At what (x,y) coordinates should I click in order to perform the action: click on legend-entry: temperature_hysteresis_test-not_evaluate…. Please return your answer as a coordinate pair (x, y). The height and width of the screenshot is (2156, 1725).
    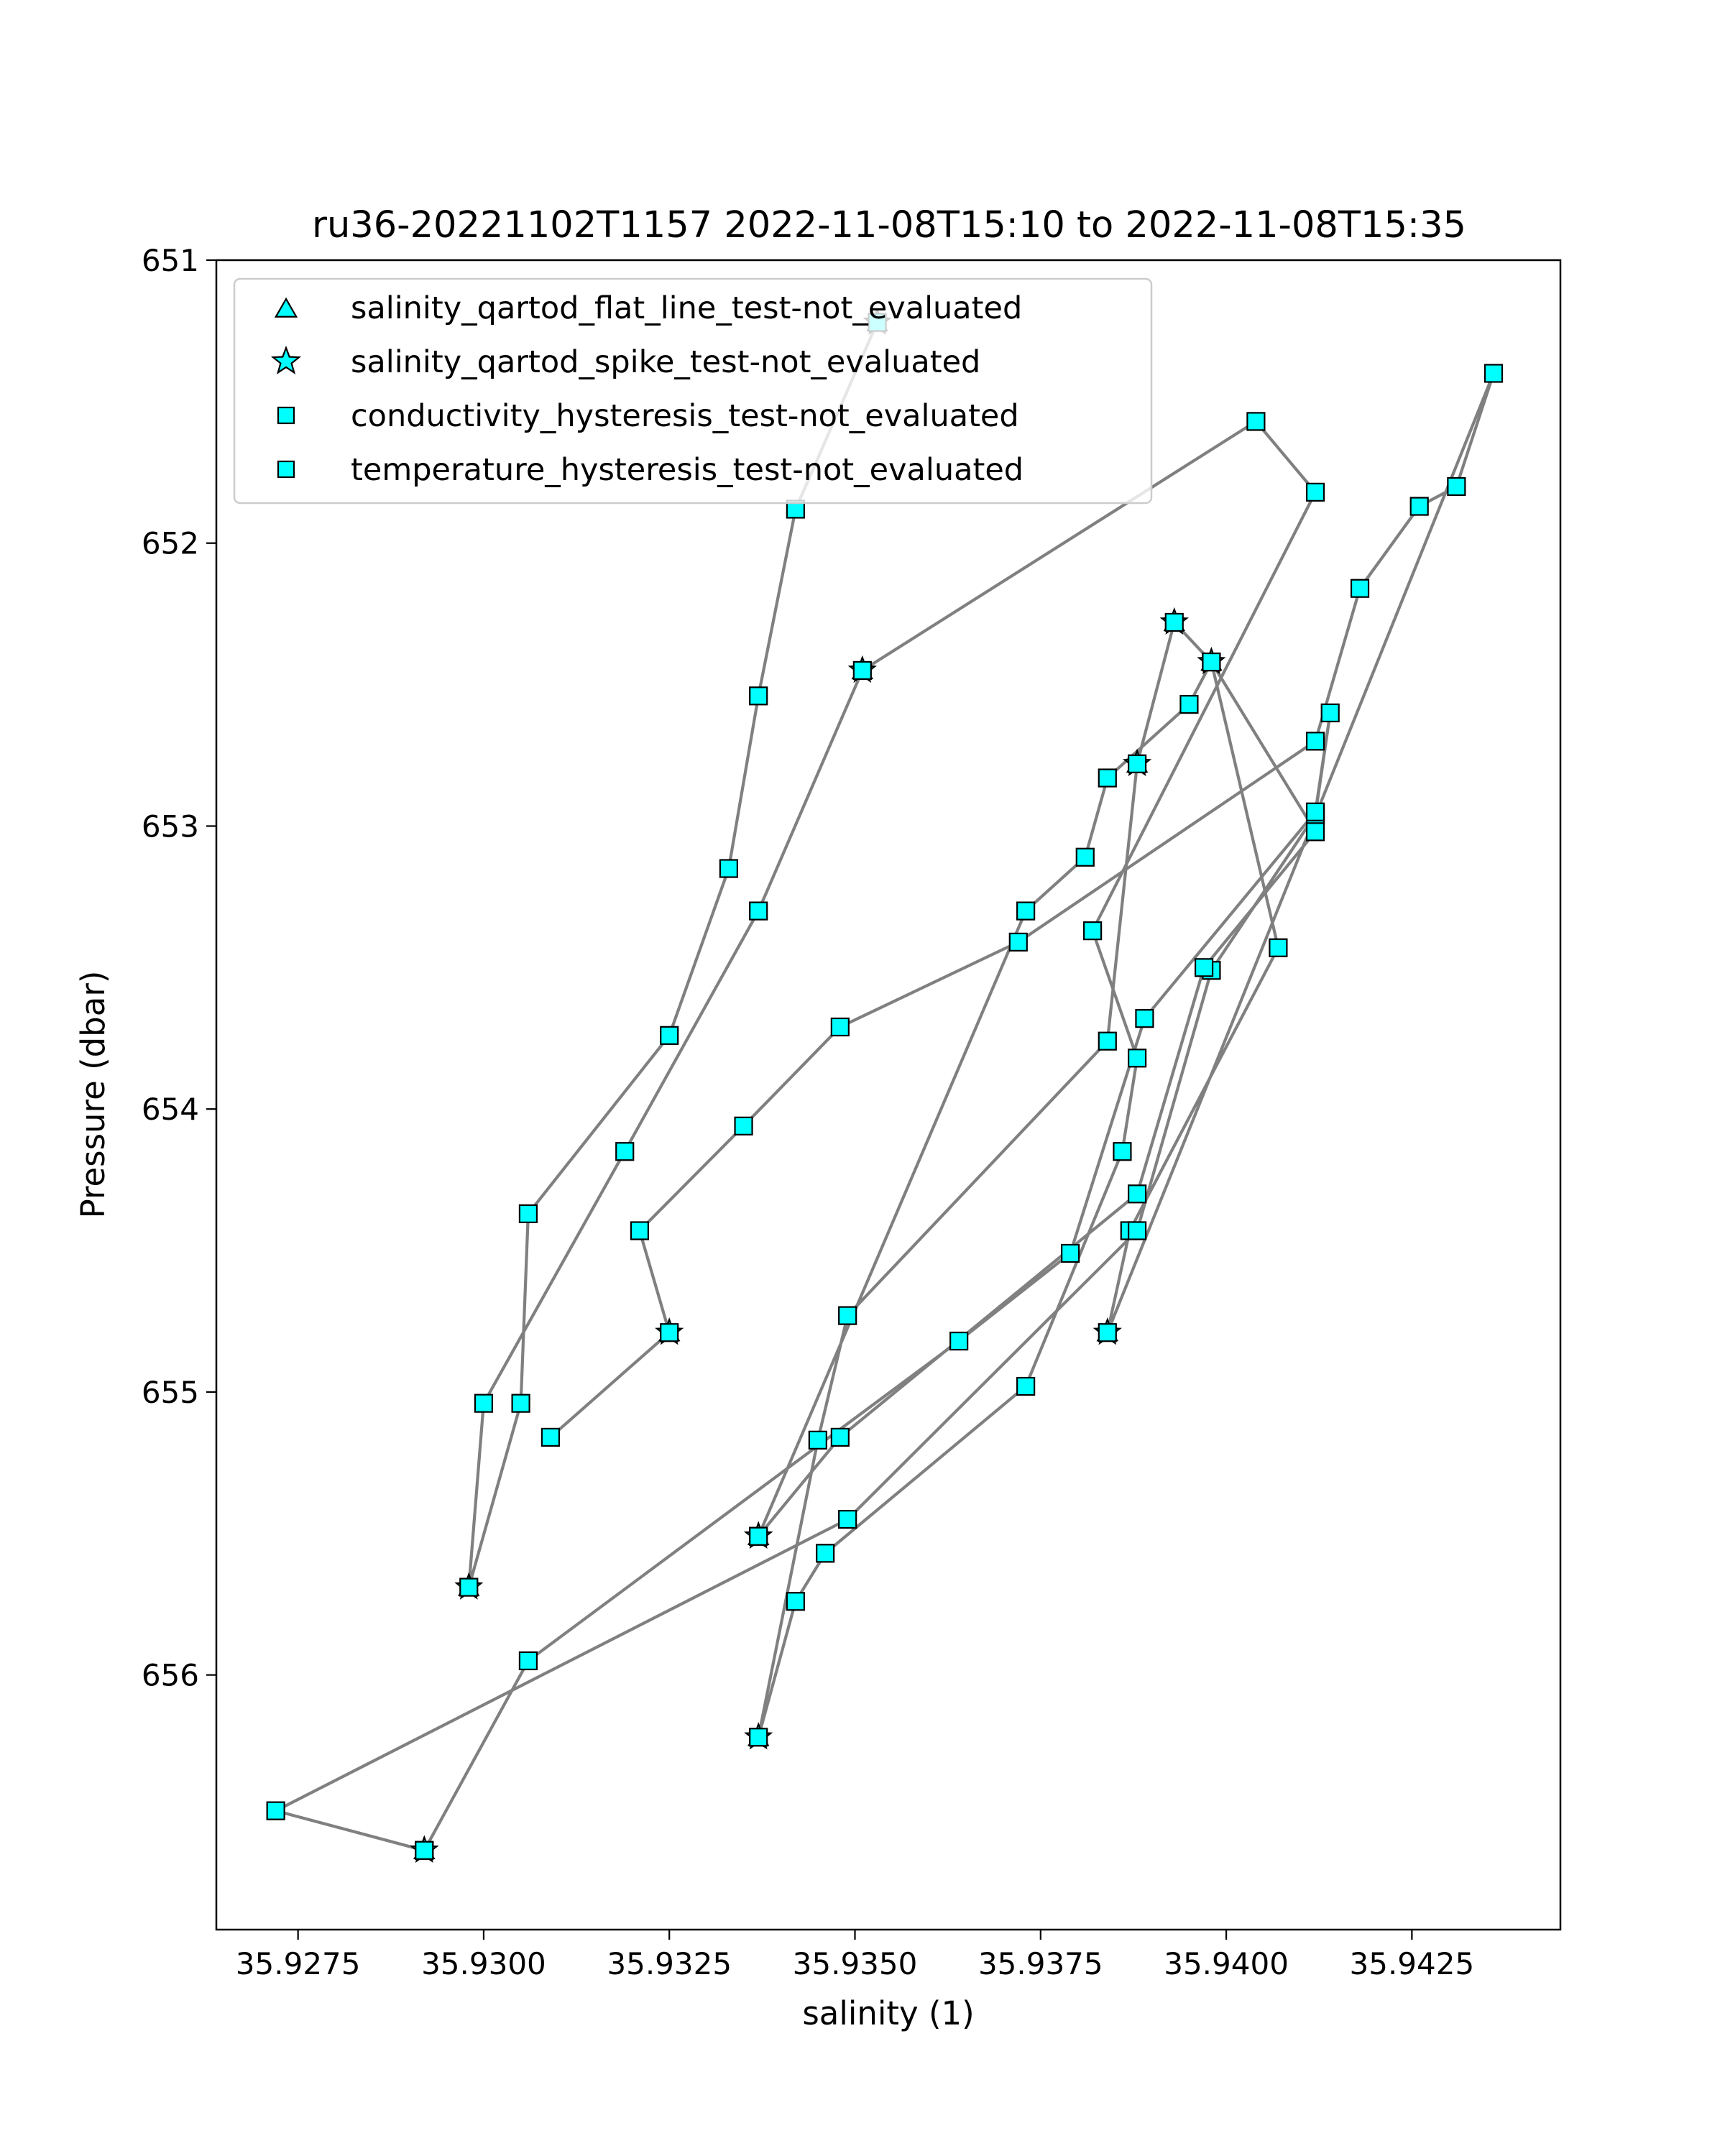
    Looking at the image, I should click on (650, 470).